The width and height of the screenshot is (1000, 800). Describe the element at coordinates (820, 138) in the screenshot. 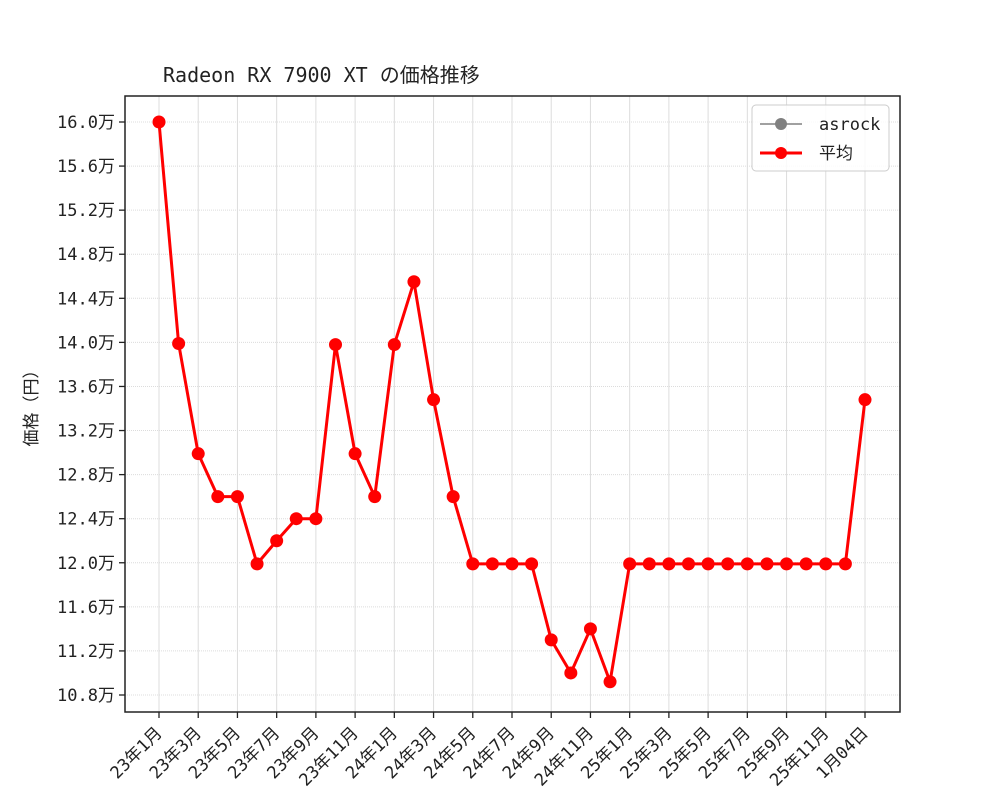

I see `legend: asrock 平均` at that location.